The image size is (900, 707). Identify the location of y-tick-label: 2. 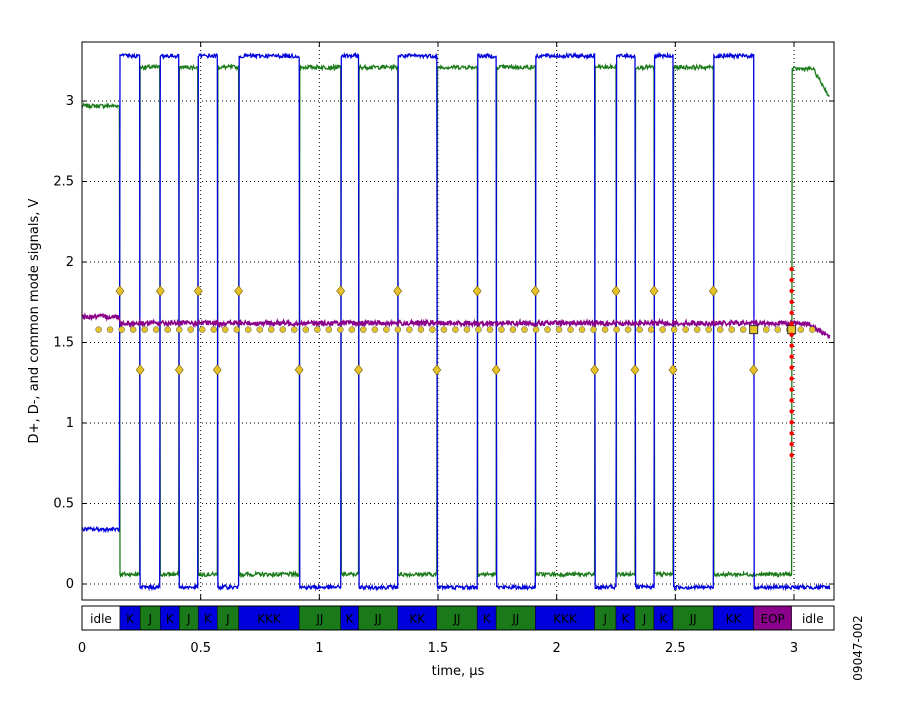
(70, 262).